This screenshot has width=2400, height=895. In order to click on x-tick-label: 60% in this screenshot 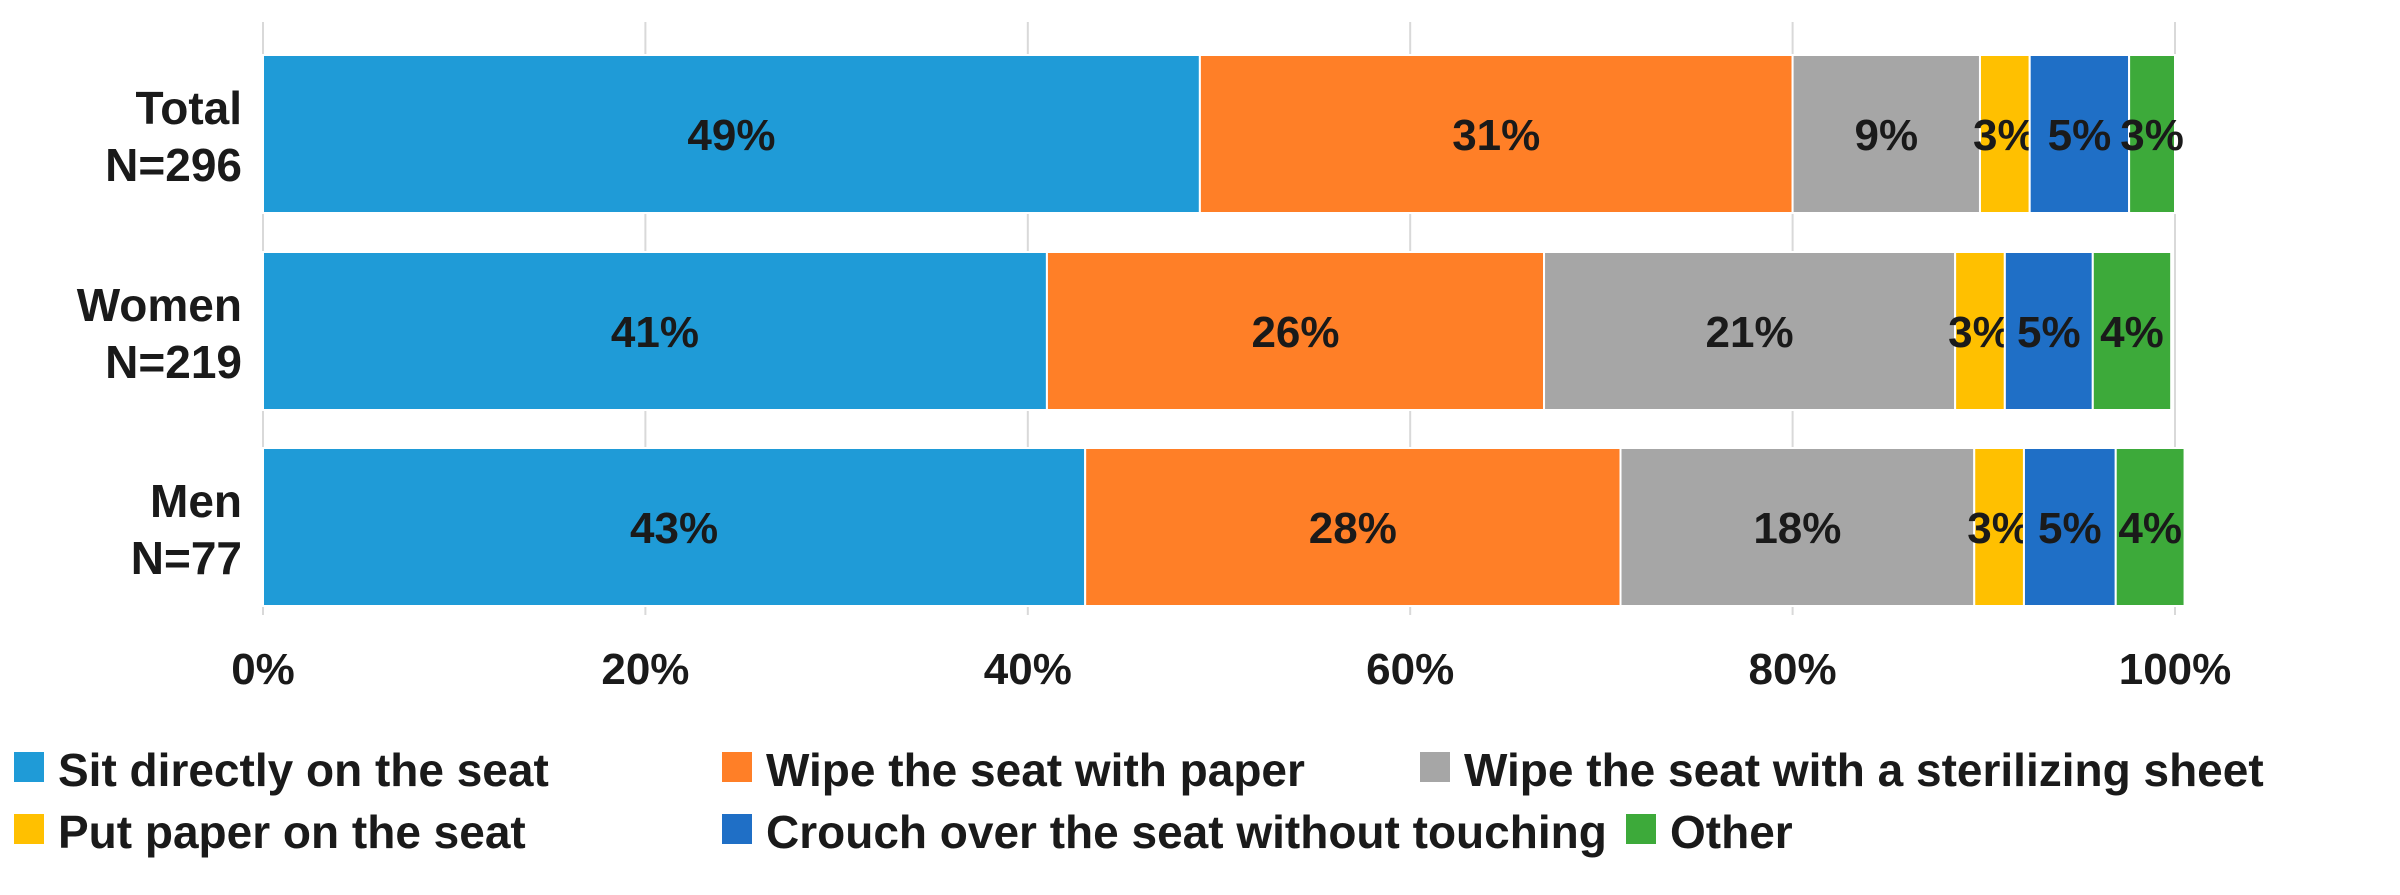, I will do `click(1410, 669)`.